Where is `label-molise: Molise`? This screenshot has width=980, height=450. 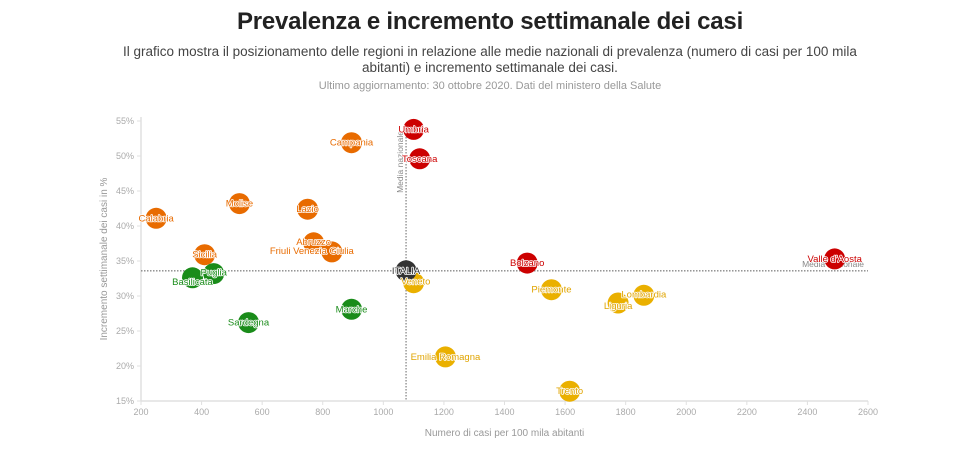
label-molise: Molise is located at coordinates (239, 204).